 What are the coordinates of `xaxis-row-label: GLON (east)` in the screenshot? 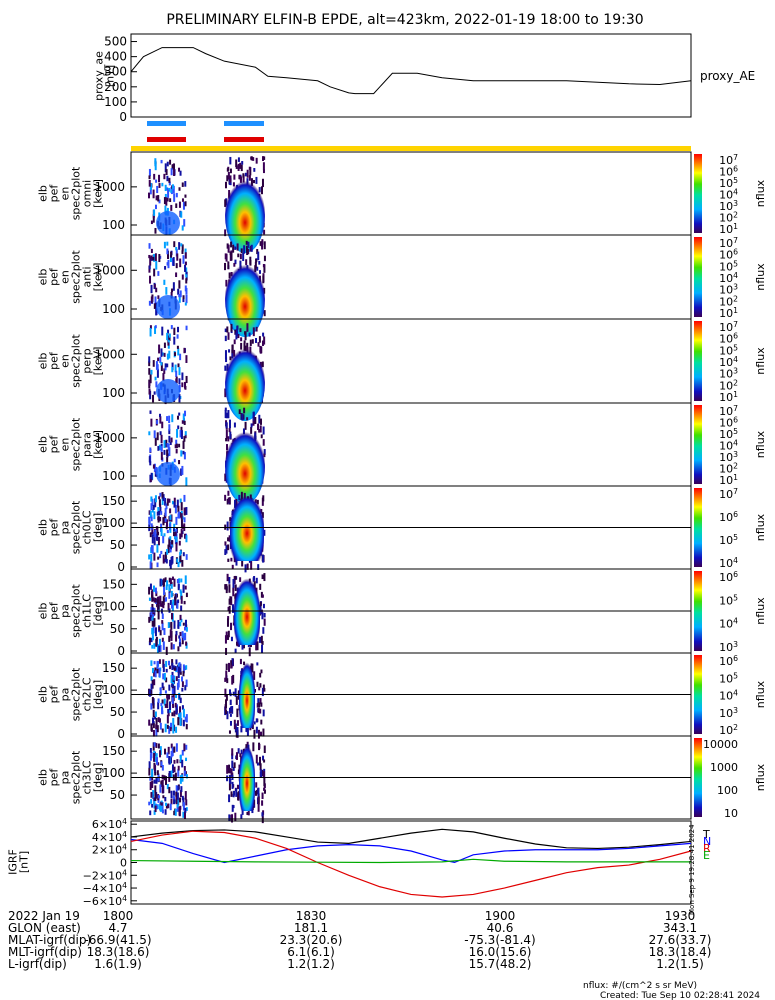 It's located at (44, 928).